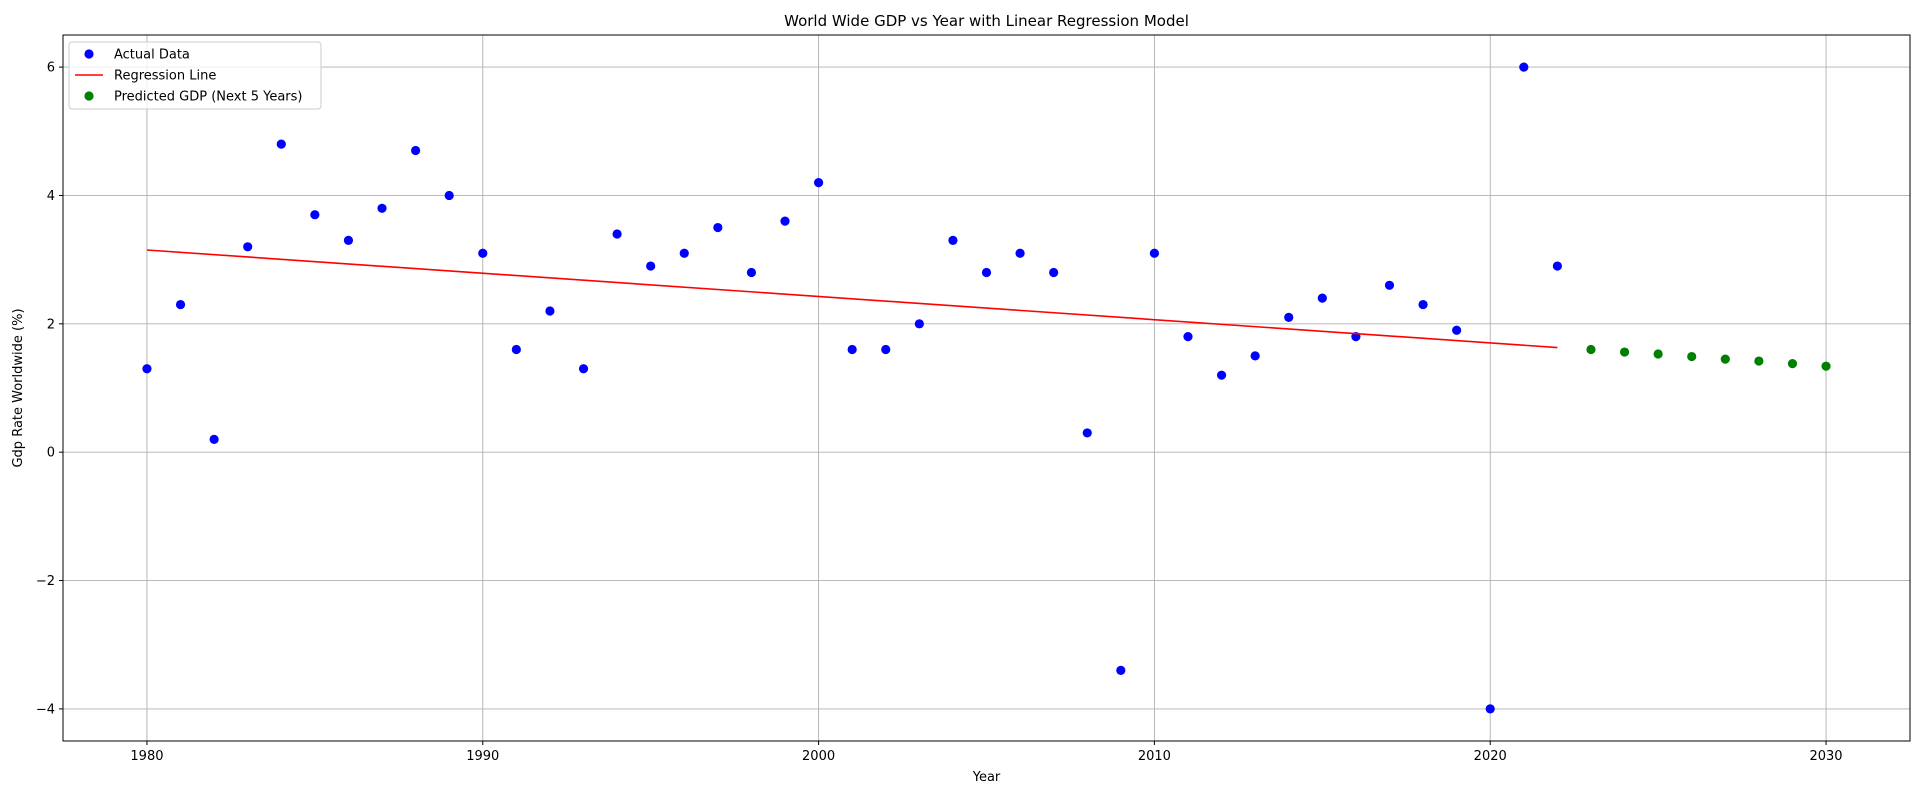  What do you see at coordinates (986, 777) in the screenshot?
I see `x-axis-label: Year` at bounding box center [986, 777].